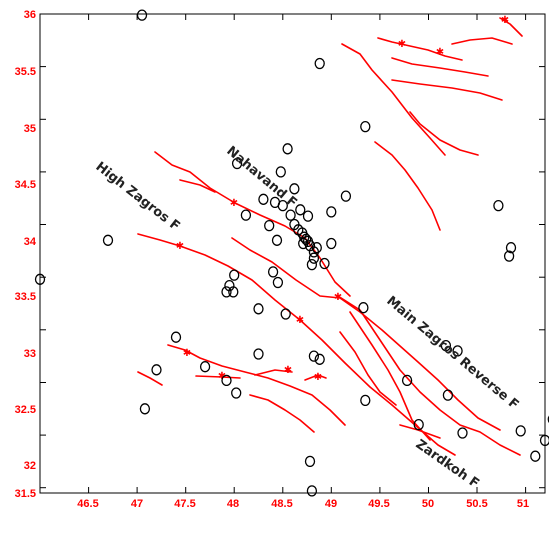 This screenshot has height=552, width=549. I want to click on zardkoh-fault-trace, so click(368, 368).